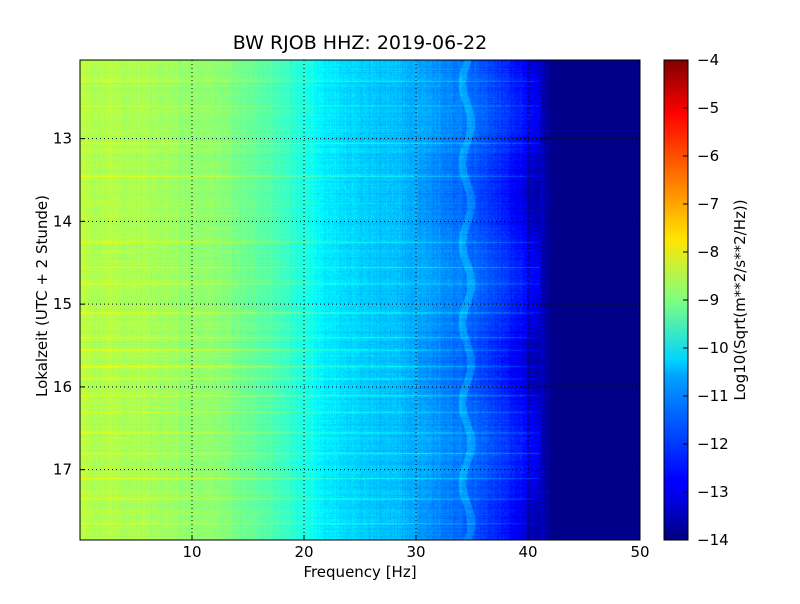 The image size is (800, 604). I want to click on colorbar-ticks: −4 −5 −6 −7 −8 −9 −10 −11 −12 −13 −14, so click(706, 300).